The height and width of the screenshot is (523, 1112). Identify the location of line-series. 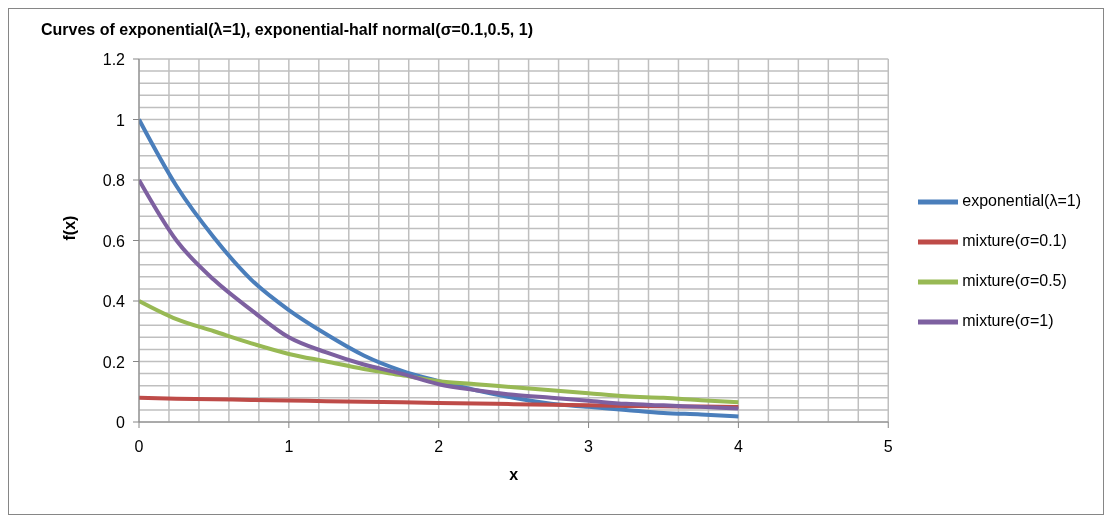
(440, 352).